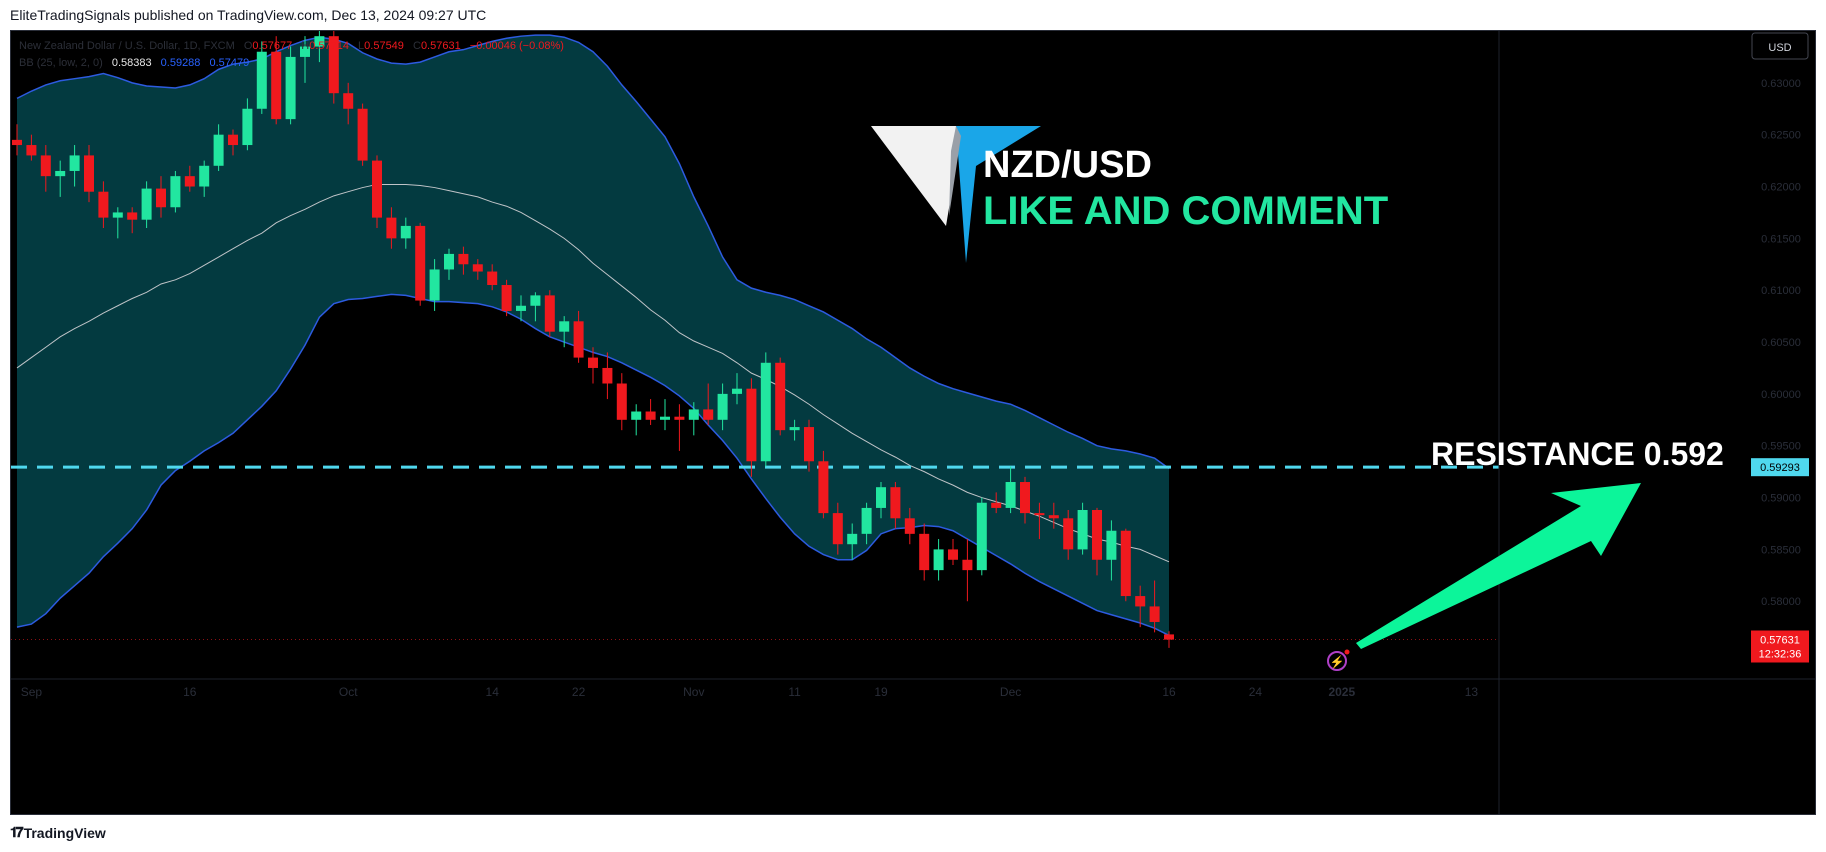  I want to click on countdown: 12:32:36, so click(1780, 654).